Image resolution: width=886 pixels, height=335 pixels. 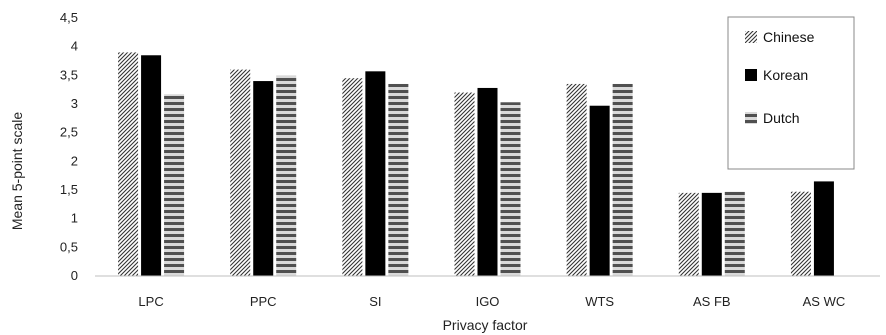 I want to click on x-axis-title: Privacy factor, so click(x=485, y=325).